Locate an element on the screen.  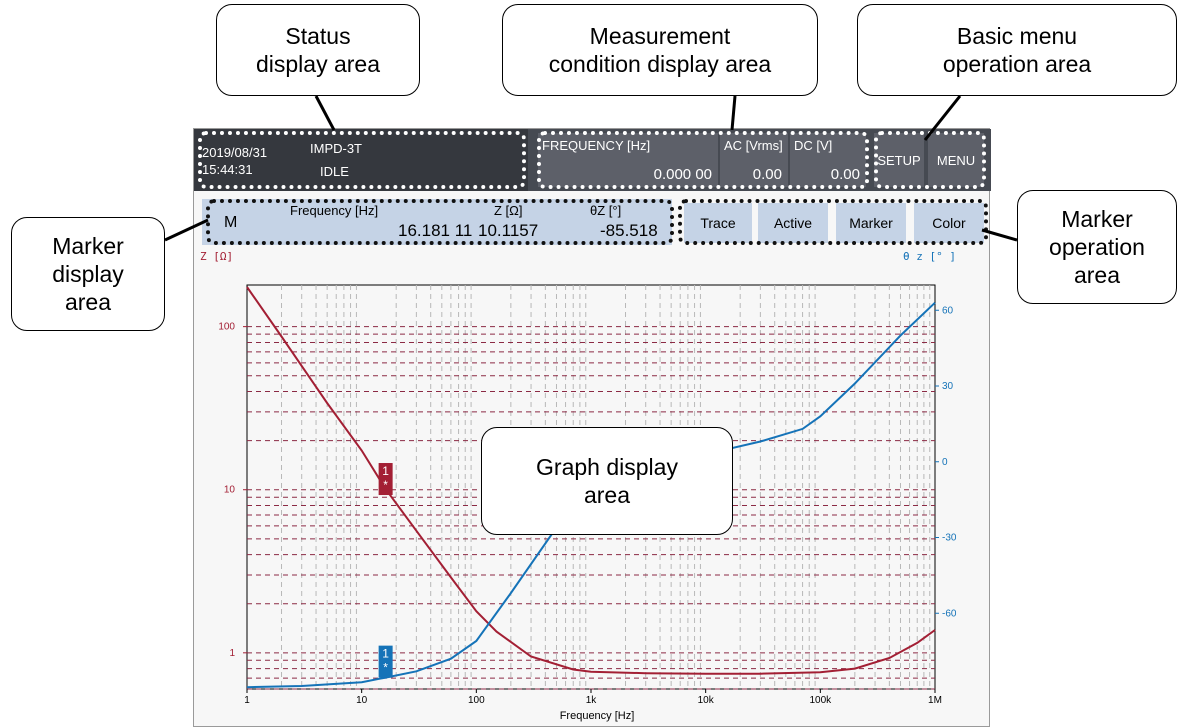
marker-frequency-label: Frequency [Hz] is located at coordinates (334, 210).